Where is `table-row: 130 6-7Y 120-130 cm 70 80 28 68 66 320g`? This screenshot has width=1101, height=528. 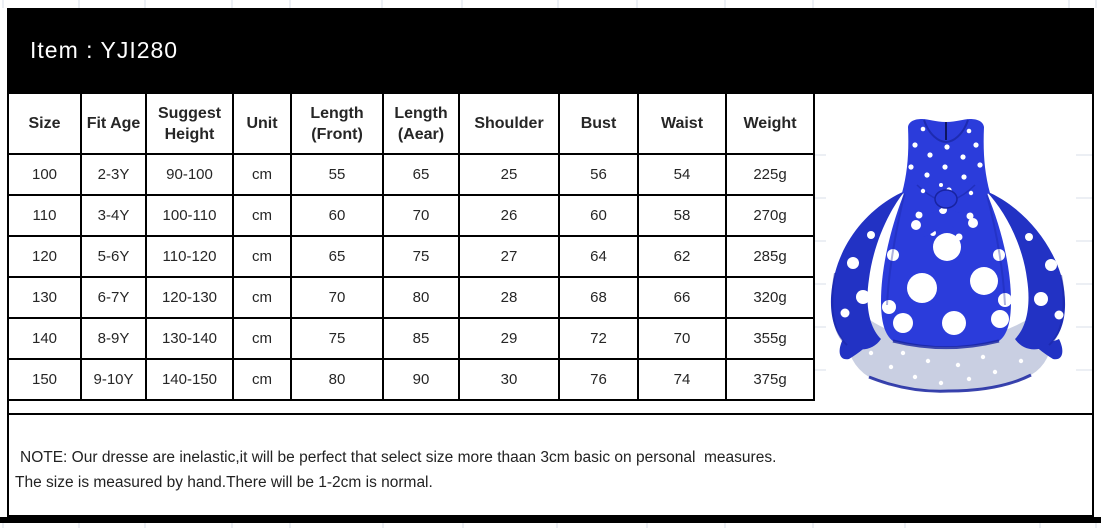 table-row: 130 6-7Y 120-130 cm 70 80 28 68 66 320g is located at coordinates (411, 297).